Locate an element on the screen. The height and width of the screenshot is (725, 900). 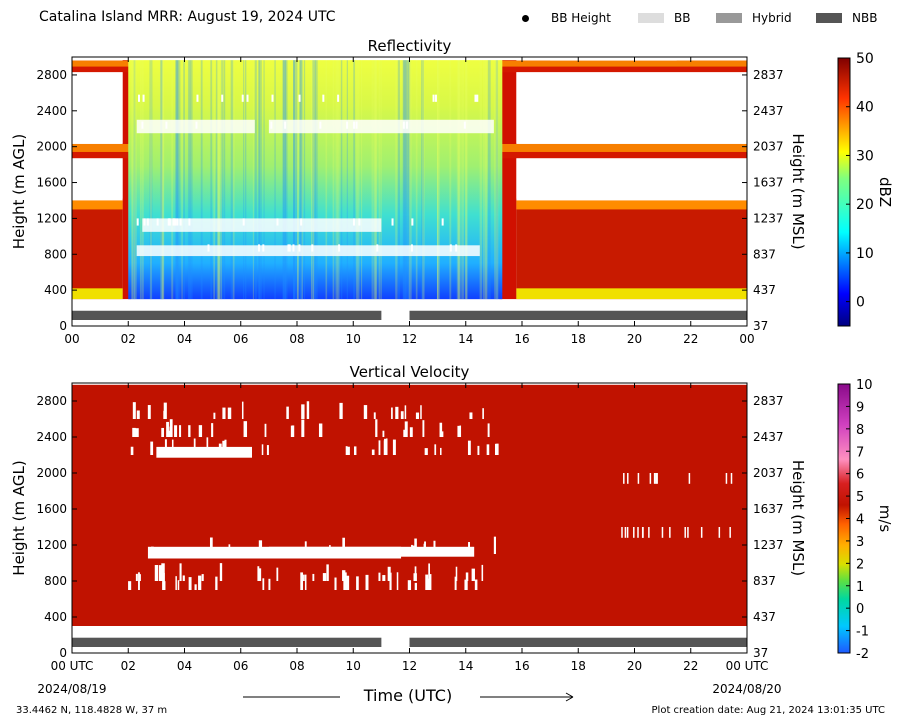
y-tick-label: 2000 is located at coordinates (51, 147).